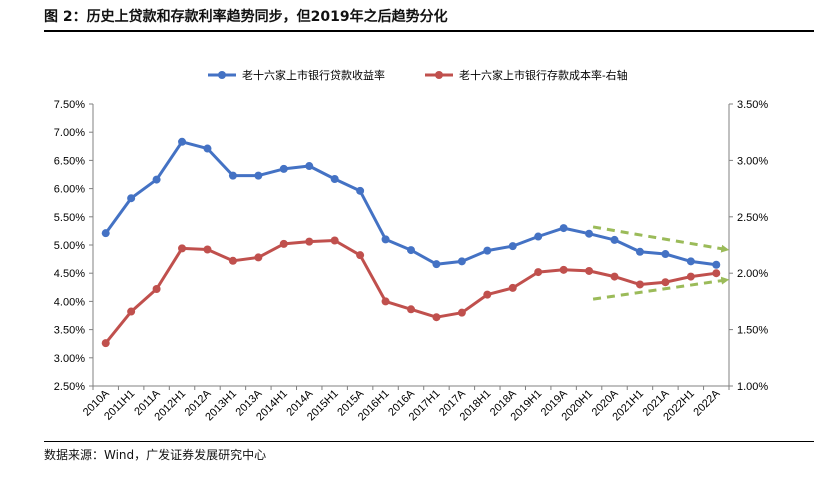 Image resolution: width=830 pixels, height=496 pixels. I want to click on legend-label: 老十六家上市银行存款成本率-右轴, so click(543, 75).